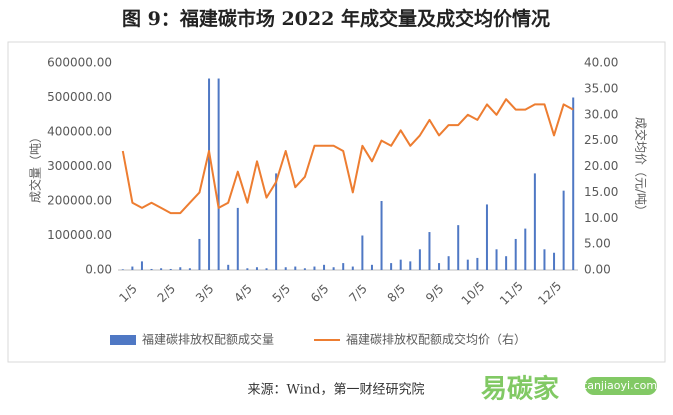 This screenshot has height=415, width=673. Describe the element at coordinates (79, 97) in the screenshot. I see `y-tick-label: 500000.00` at that location.